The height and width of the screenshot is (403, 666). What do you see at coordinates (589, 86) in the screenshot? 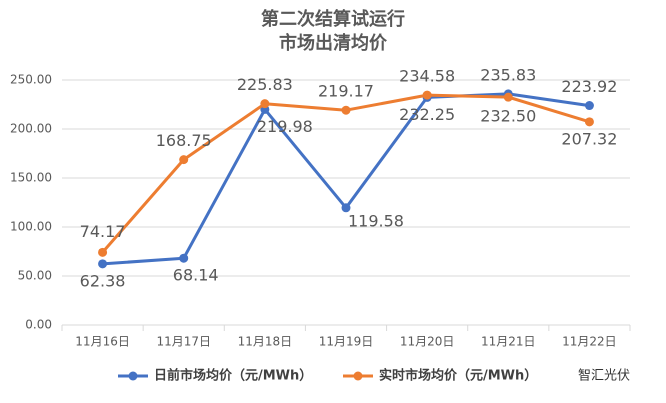
I see `data-label: 223.92` at bounding box center [589, 86].